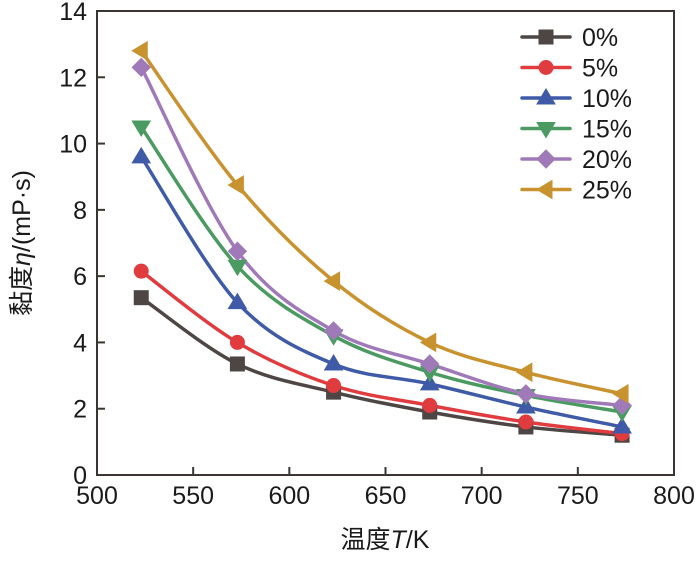  I want to click on legend-marker-triangle-up, so click(546, 96).